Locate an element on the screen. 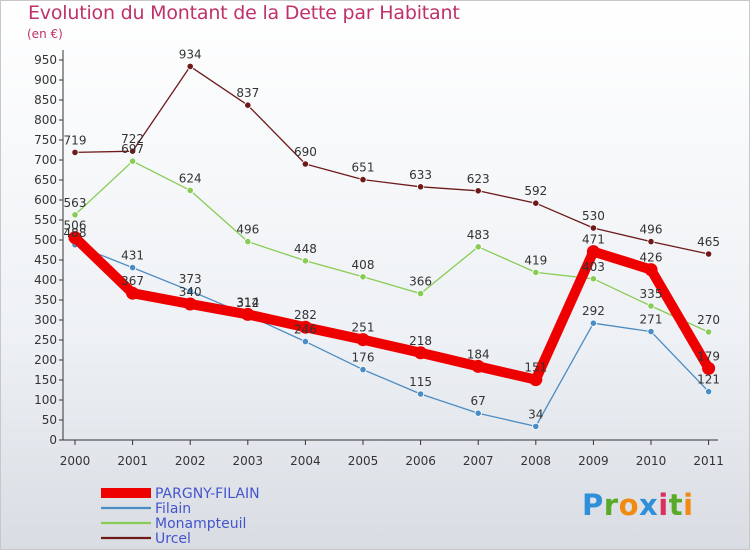 This screenshot has width=750, height=550. data-label: 408 is located at coordinates (363, 265).